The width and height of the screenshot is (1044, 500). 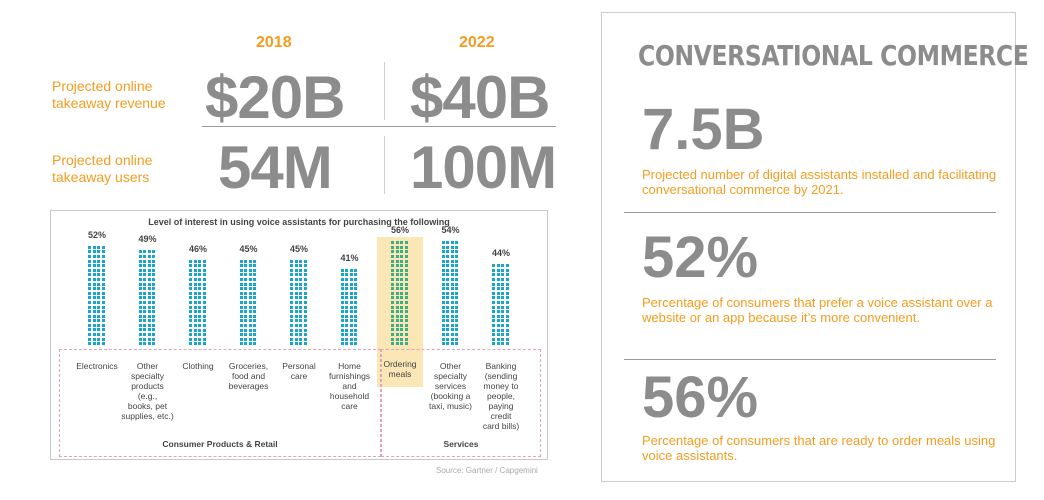 I want to click on category-label: Groceries, food and beverages, so click(x=248, y=376).